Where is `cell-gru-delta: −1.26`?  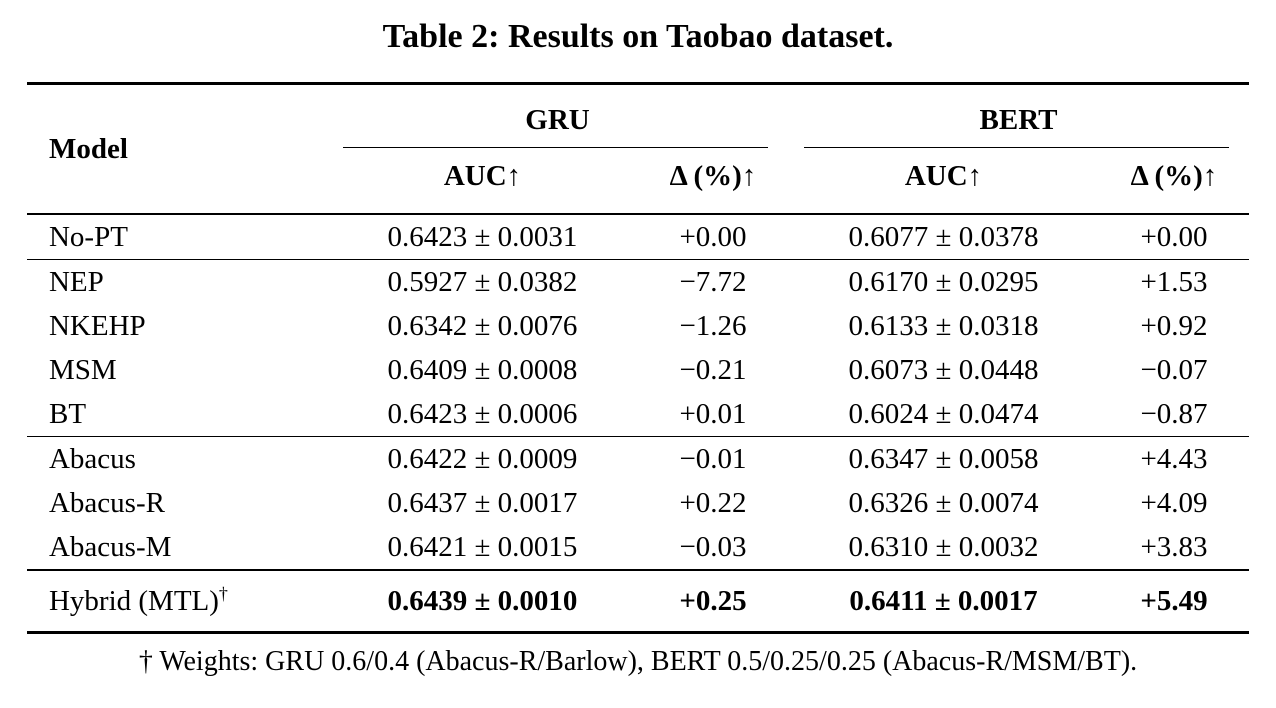
cell-gru-delta: −1.26 is located at coordinates (713, 326).